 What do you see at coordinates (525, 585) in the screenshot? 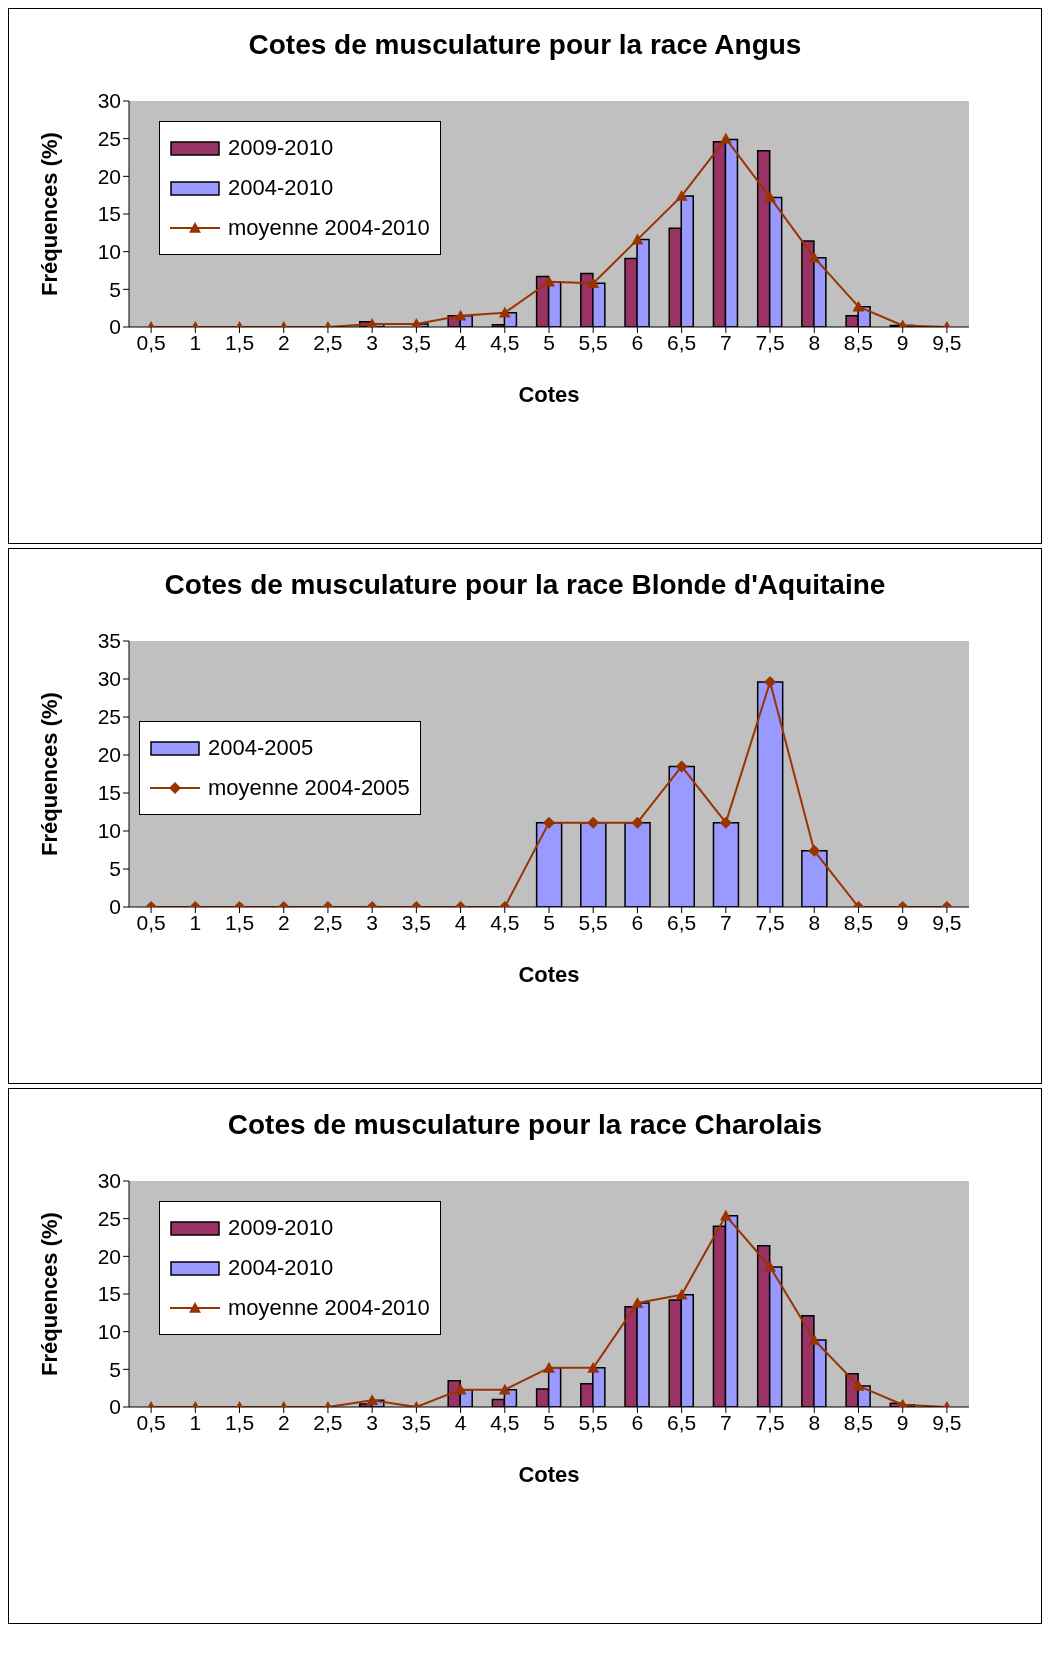
I see `chart-title: Cotes de musculature pour la race Blonde d'Aquitaine` at bounding box center [525, 585].